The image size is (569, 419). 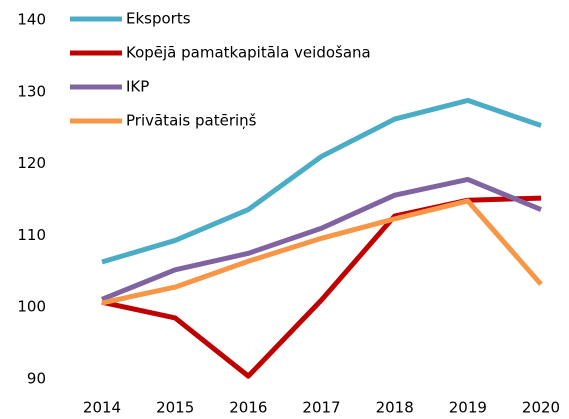 I want to click on y-tick-label: 130, so click(x=31, y=91).